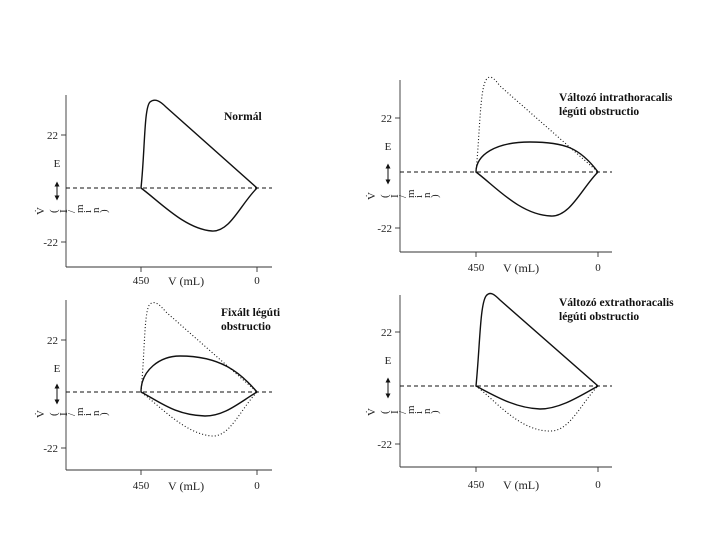 This screenshot has width=720, height=540. I want to click on normal-reference-loop, so click(537, 408).